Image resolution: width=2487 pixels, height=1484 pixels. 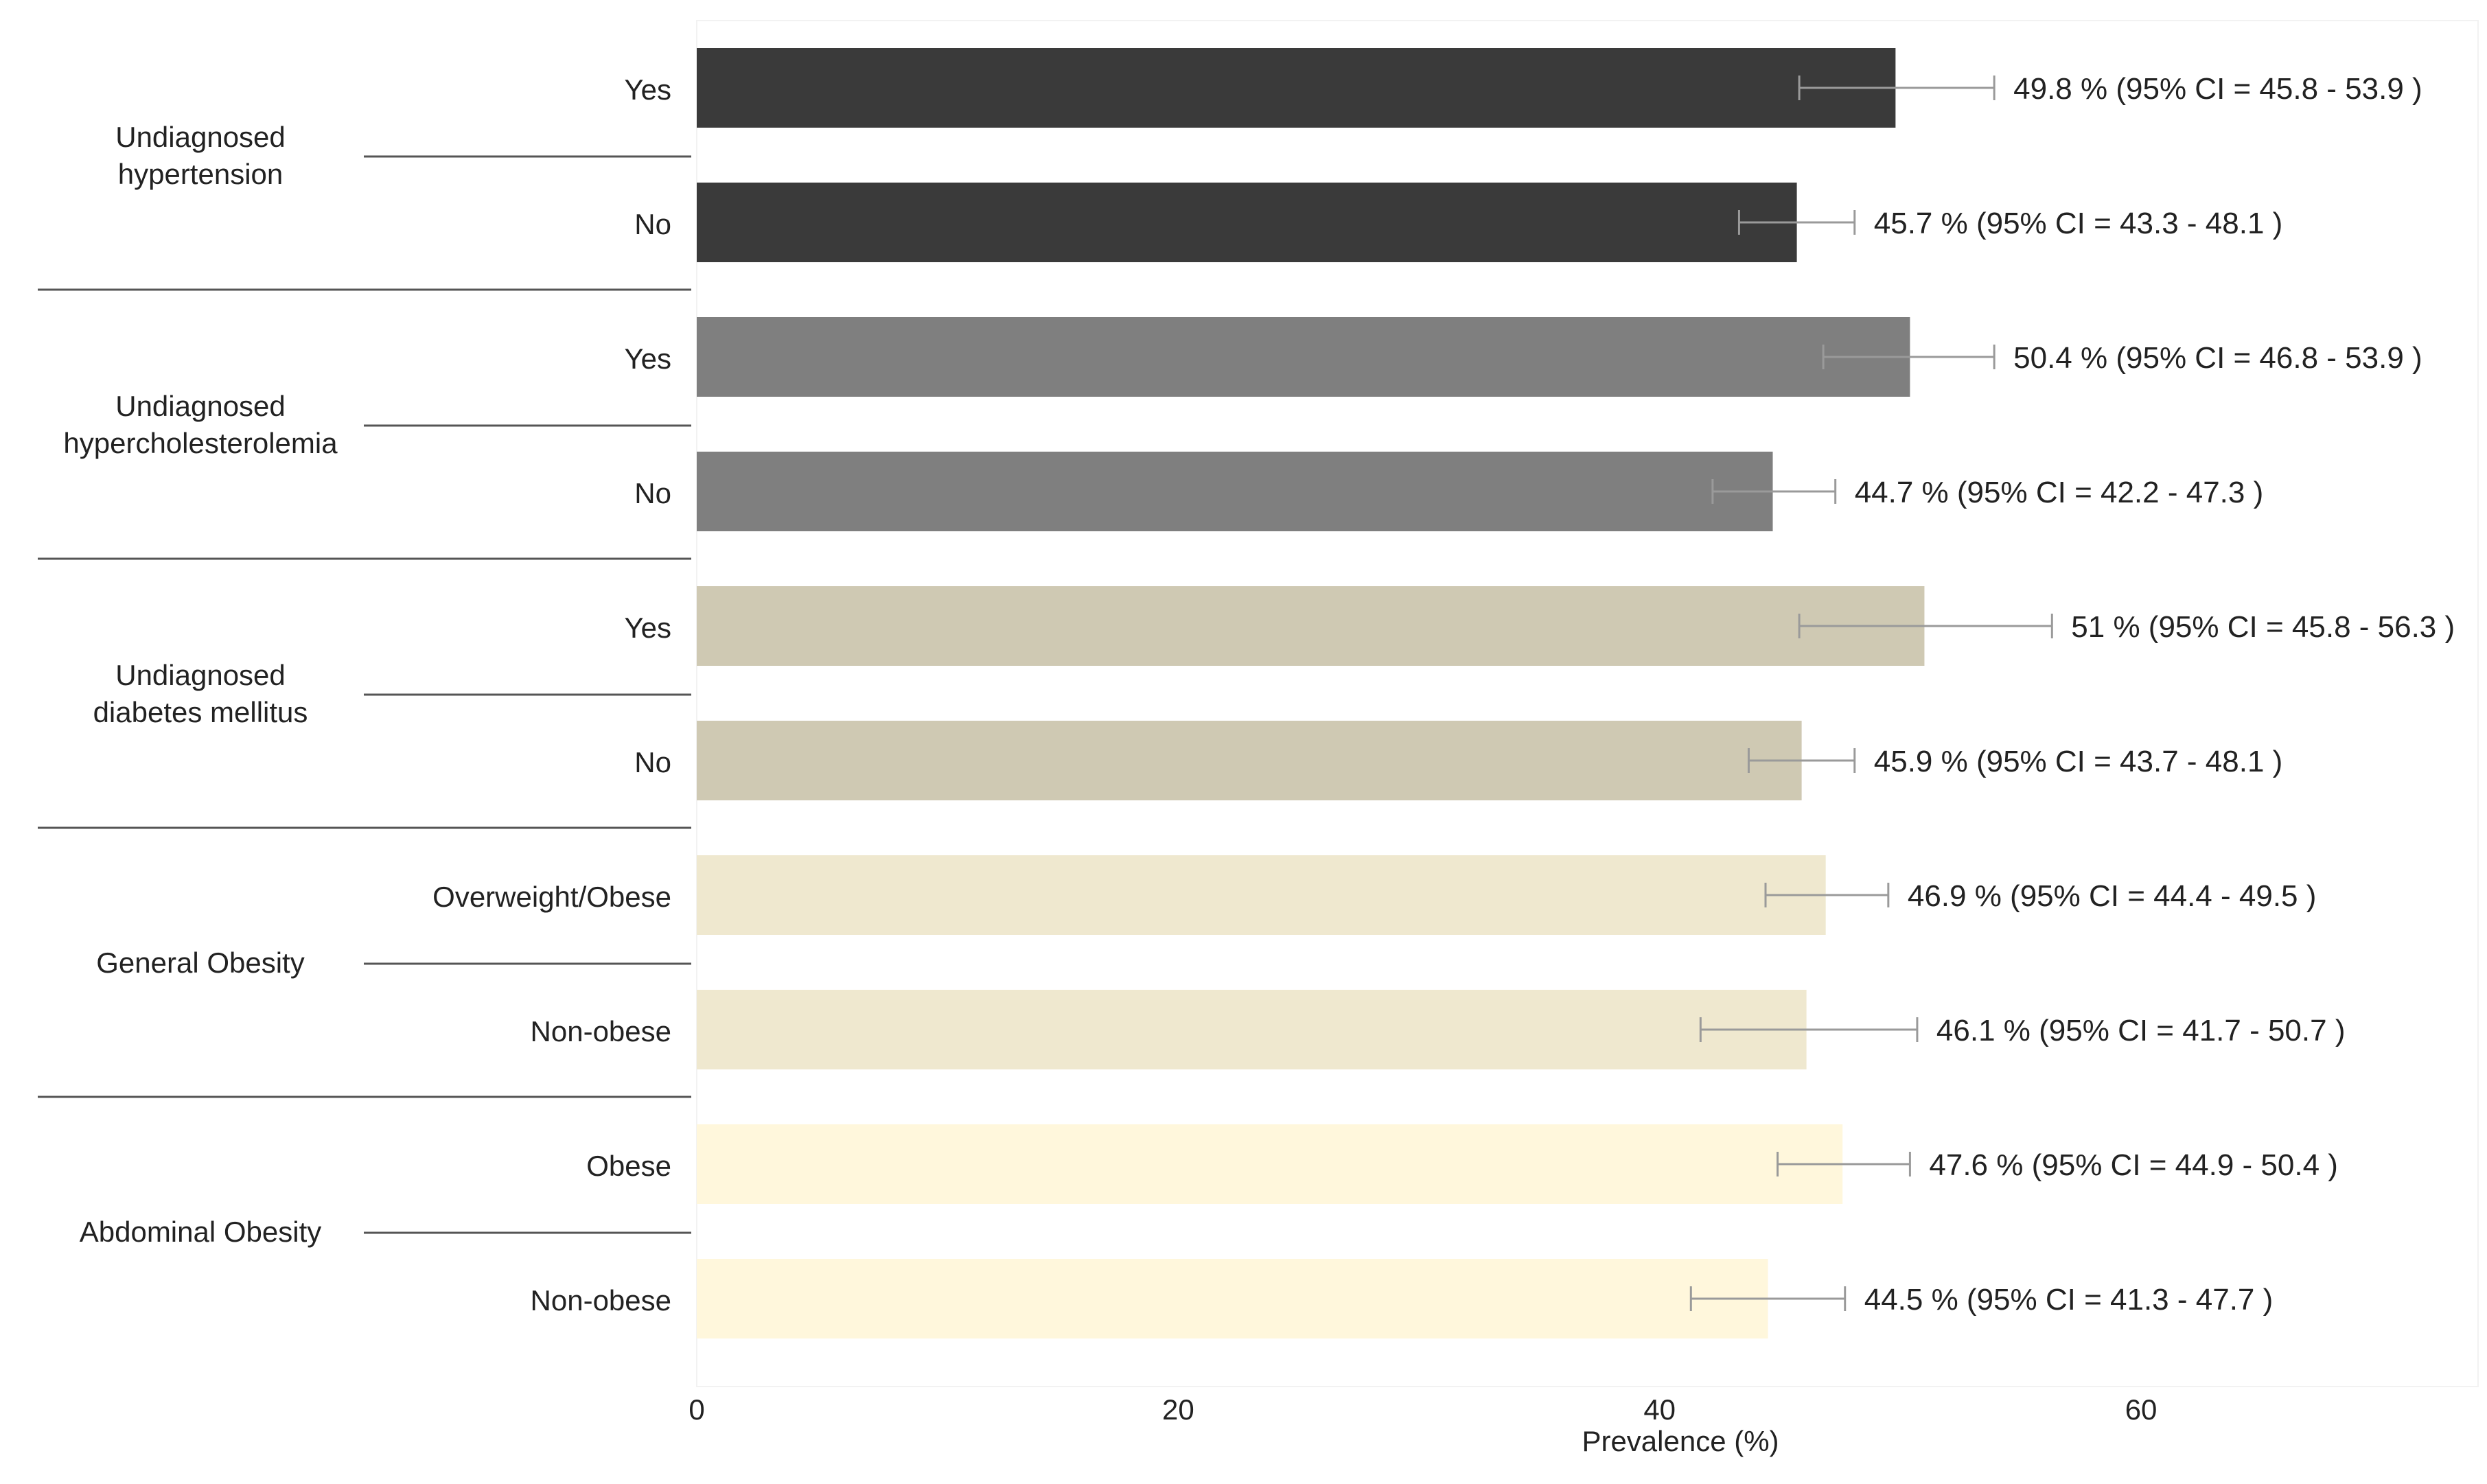 I want to click on group-label: Abdominal Obesity, so click(x=201, y=1232).